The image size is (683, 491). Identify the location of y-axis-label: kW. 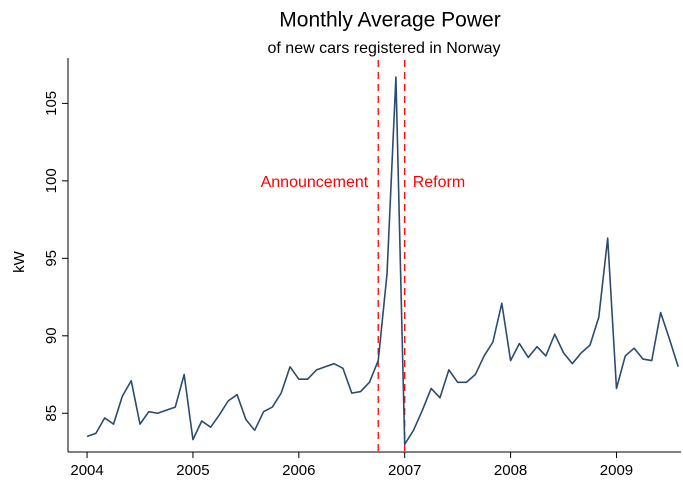
(19, 261).